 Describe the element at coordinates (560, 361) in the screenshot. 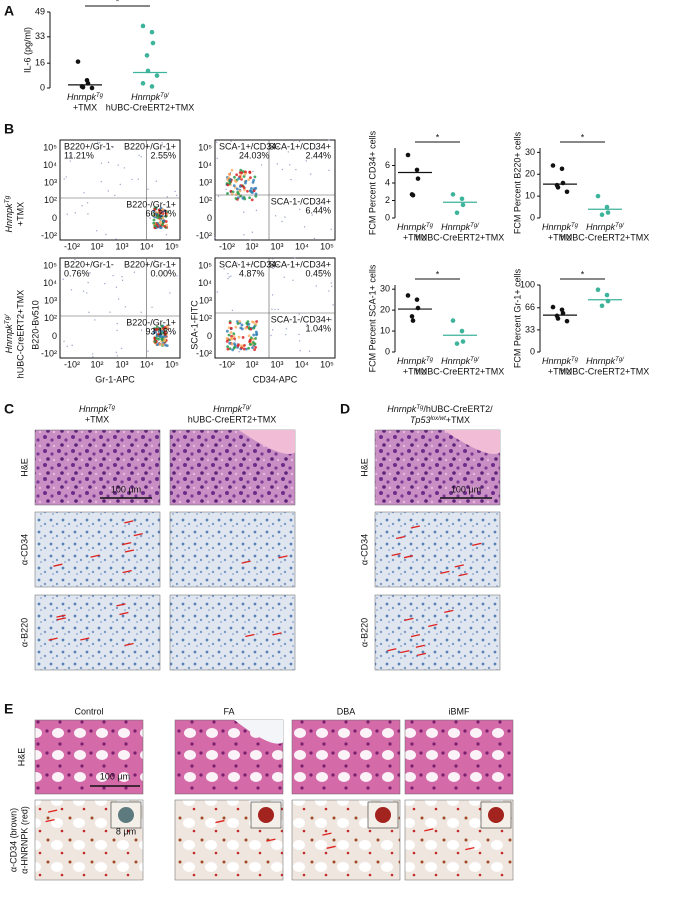

I see `genotype-line: HnrnpkTg` at that location.